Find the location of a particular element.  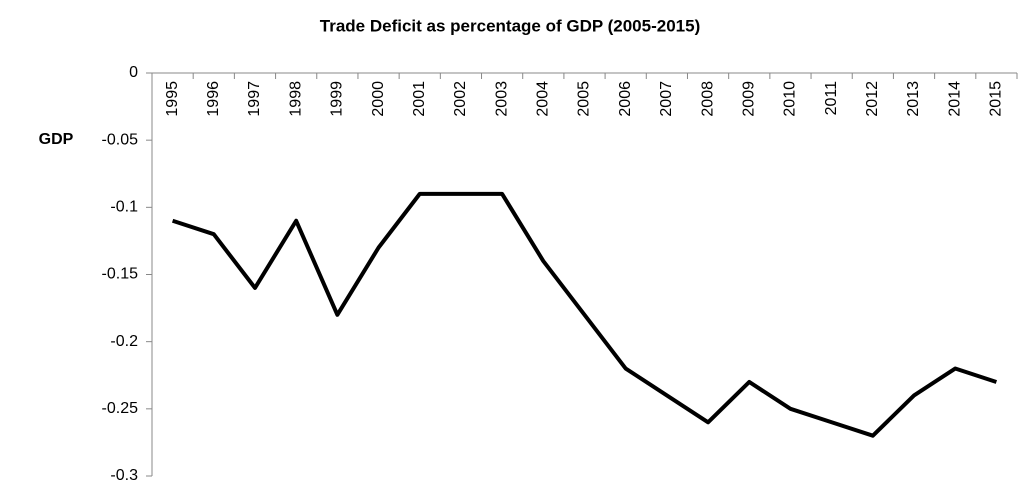

x-tick-label: 1995 is located at coordinates (172, 99).